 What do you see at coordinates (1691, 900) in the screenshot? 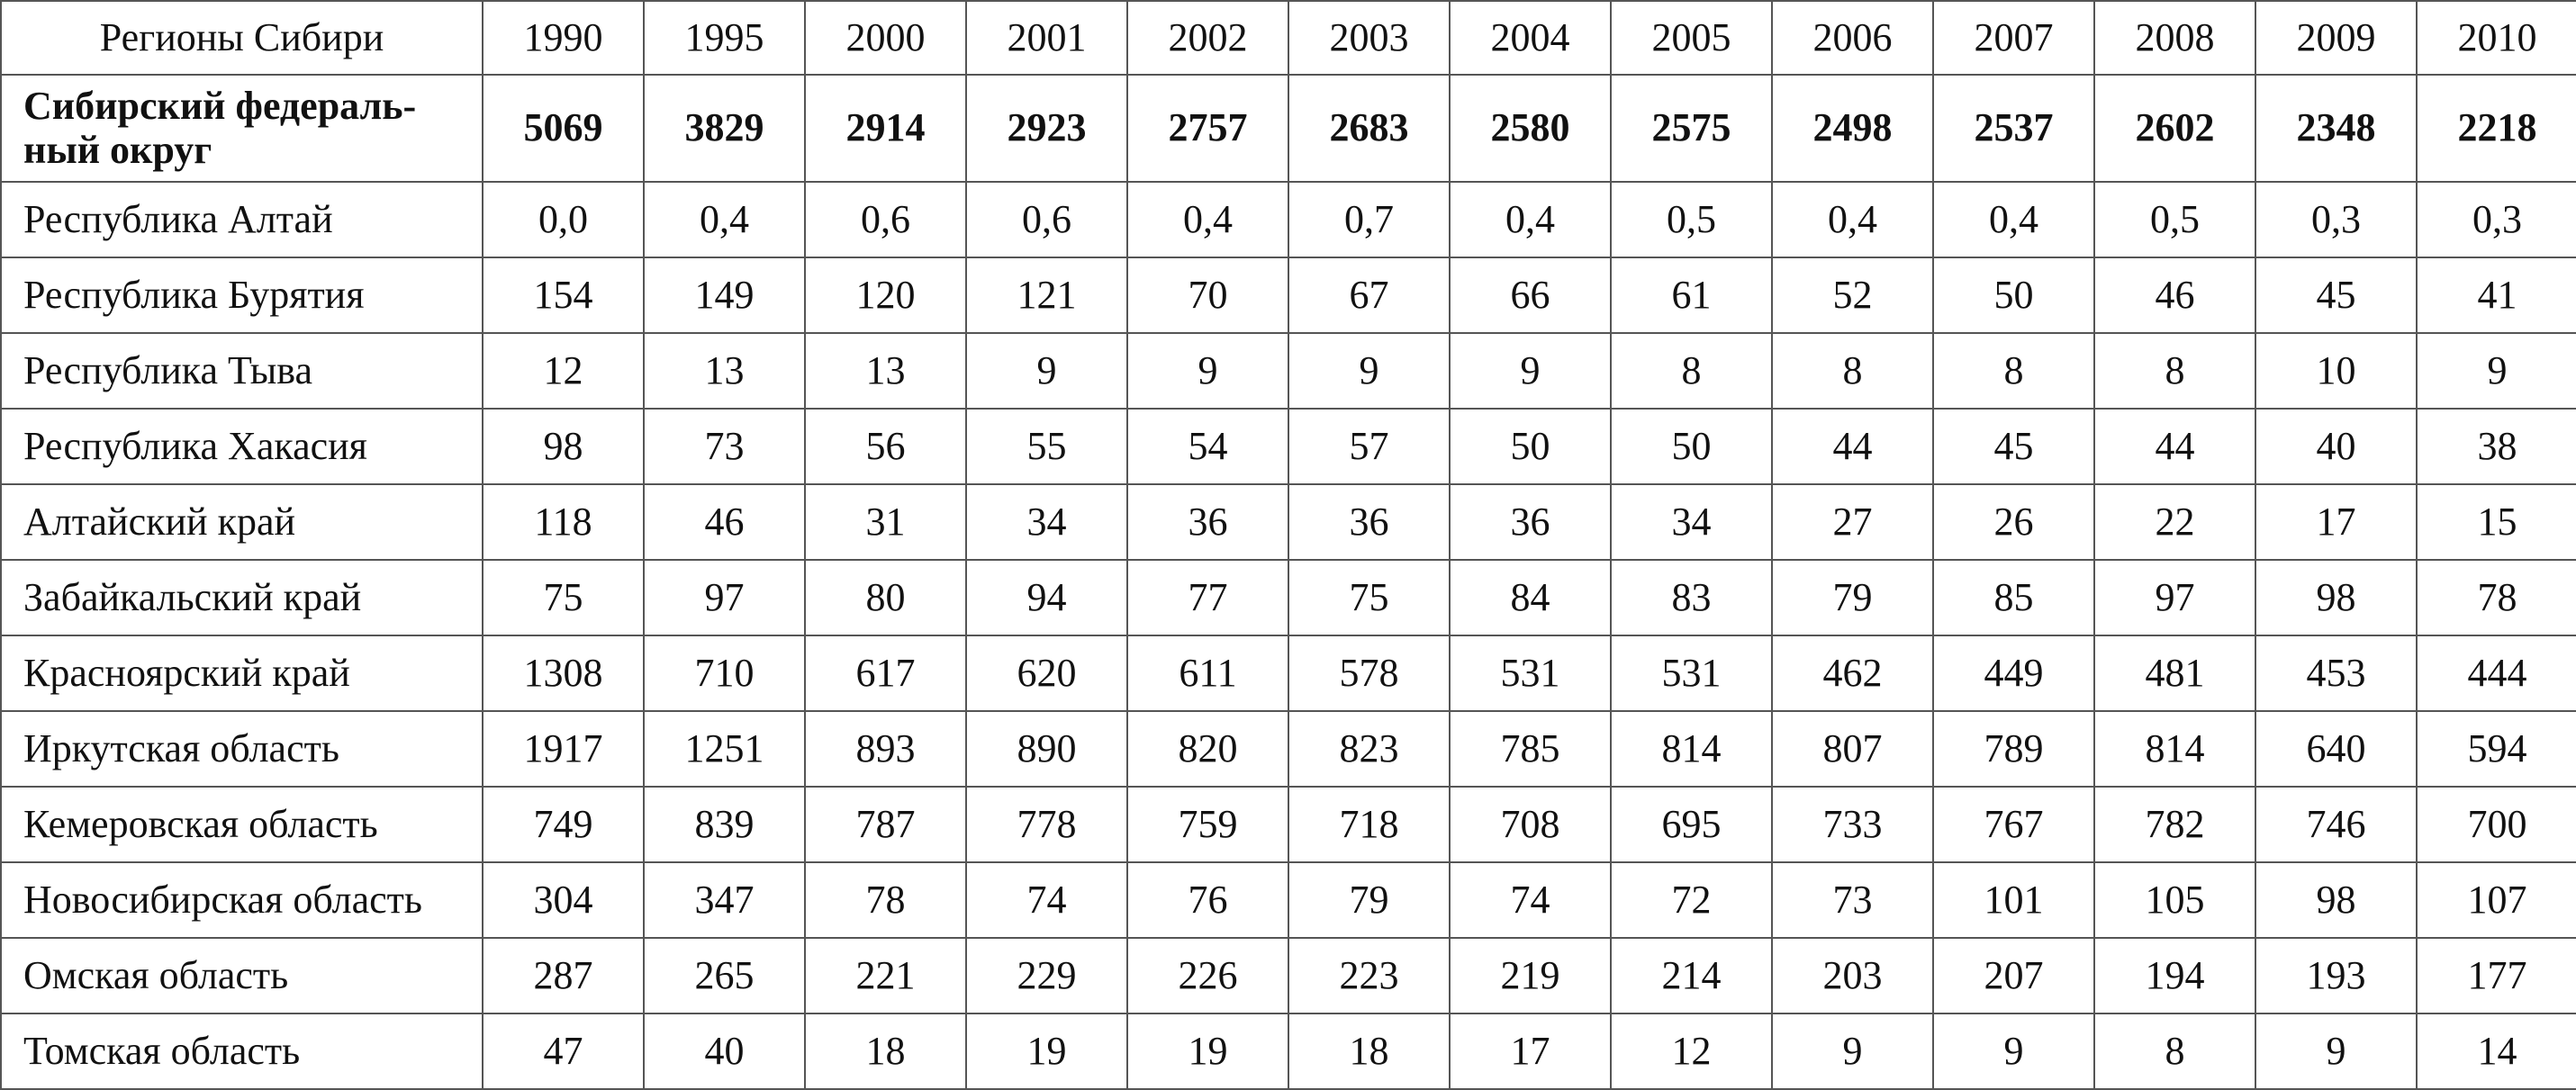
I see `value-cell: 72` at bounding box center [1691, 900].